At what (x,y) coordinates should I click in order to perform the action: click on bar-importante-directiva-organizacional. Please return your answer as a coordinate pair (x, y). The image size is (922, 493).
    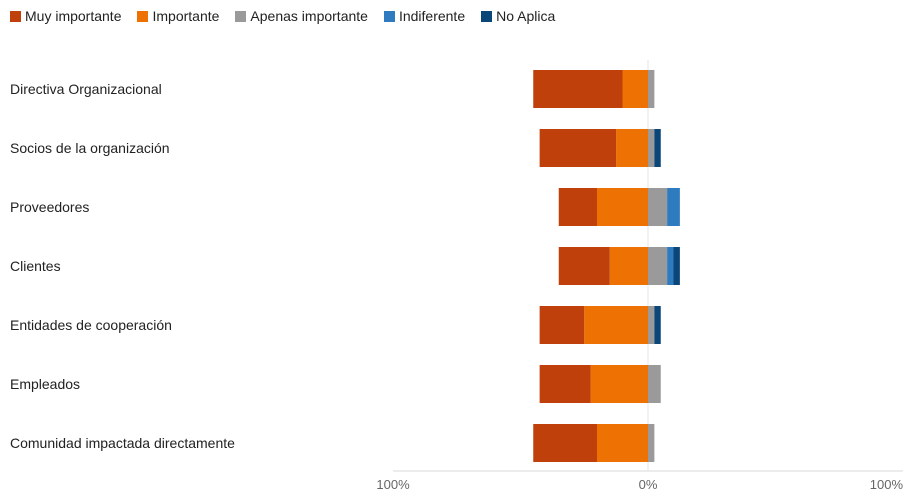
    Looking at the image, I should click on (635, 89).